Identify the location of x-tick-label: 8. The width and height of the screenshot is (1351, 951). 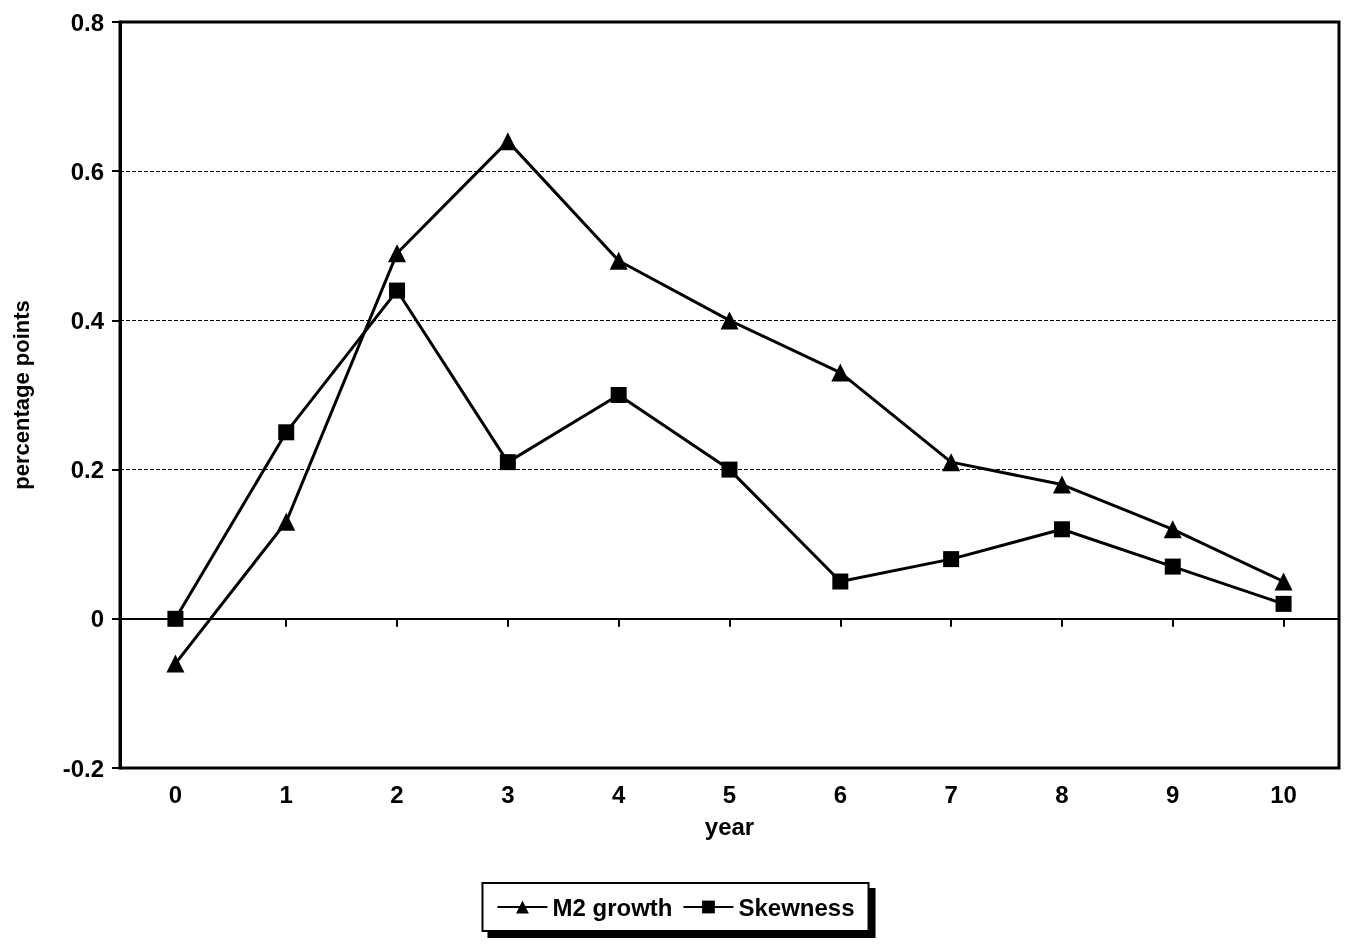
(1062, 794).